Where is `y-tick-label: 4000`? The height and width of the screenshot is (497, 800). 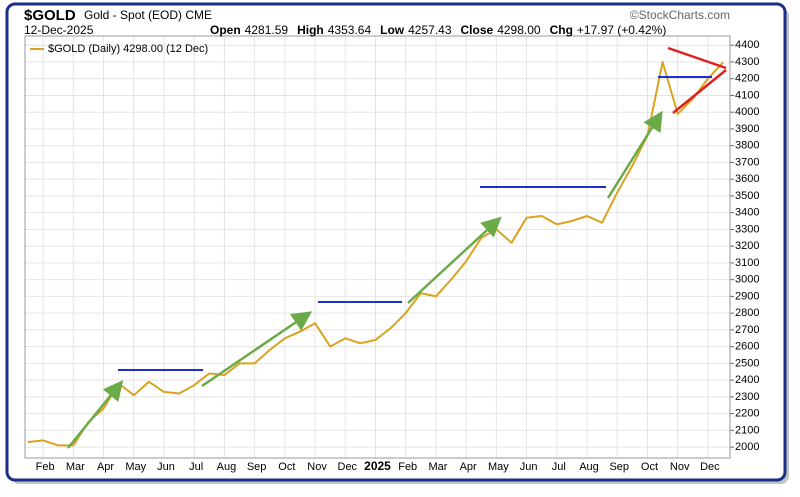 y-tick-label: 4000 is located at coordinates (747, 112).